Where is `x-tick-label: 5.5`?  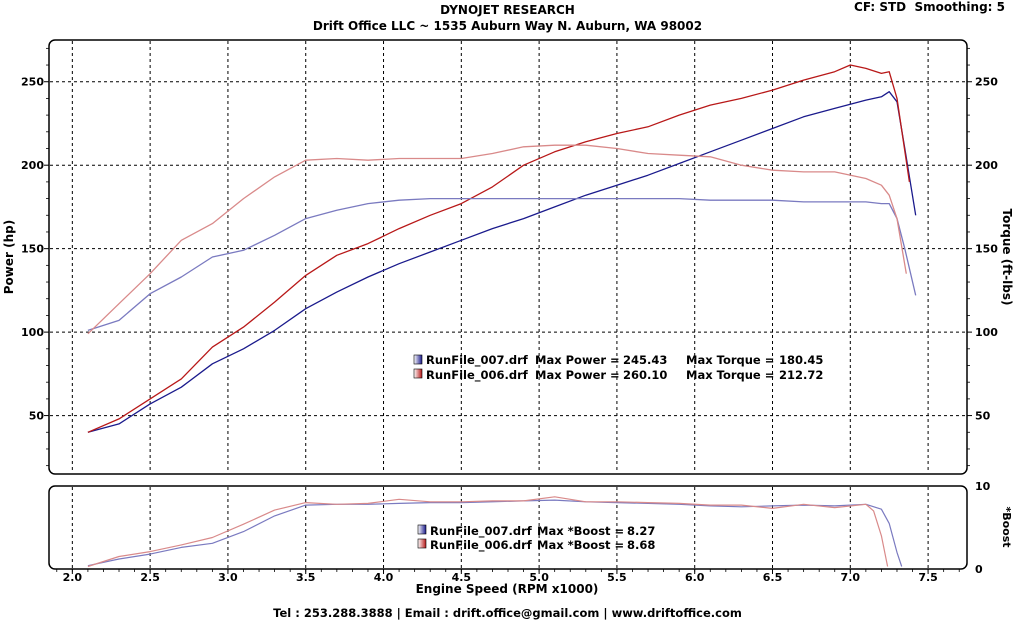
x-tick-label: 5.5 is located at coordinates (617, 577).